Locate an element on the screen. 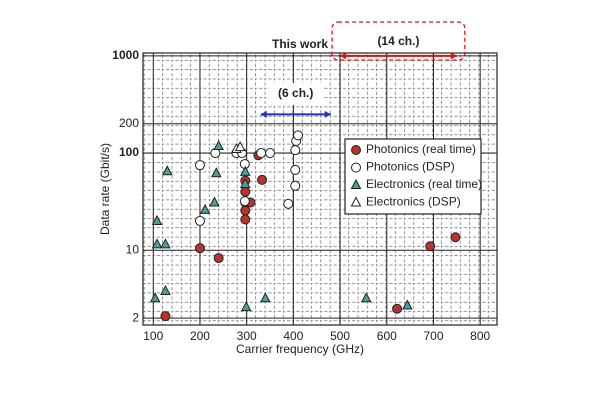  x-axis-label: Carrier frequency (GHz) is located at coordinates (300, 349).